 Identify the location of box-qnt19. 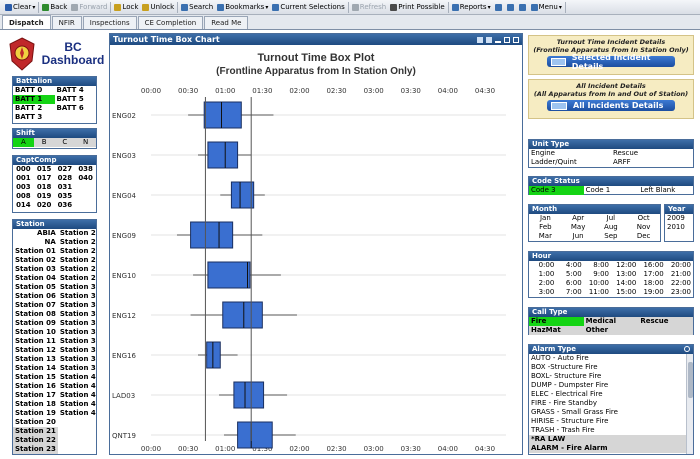
(255, 435).